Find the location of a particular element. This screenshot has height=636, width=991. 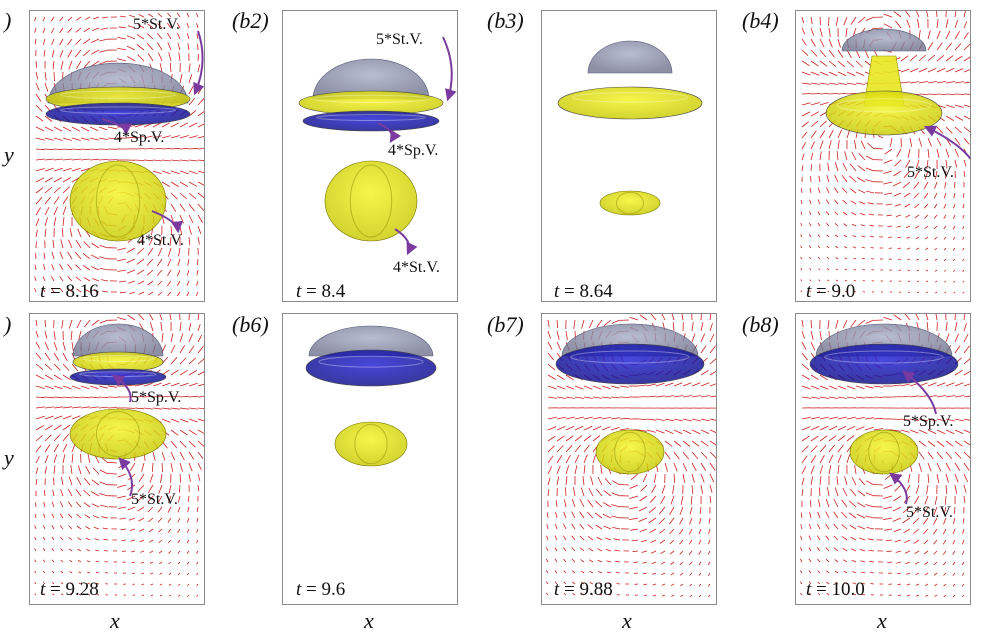

vortex-ring-blue is located at coordinates (884, 364).